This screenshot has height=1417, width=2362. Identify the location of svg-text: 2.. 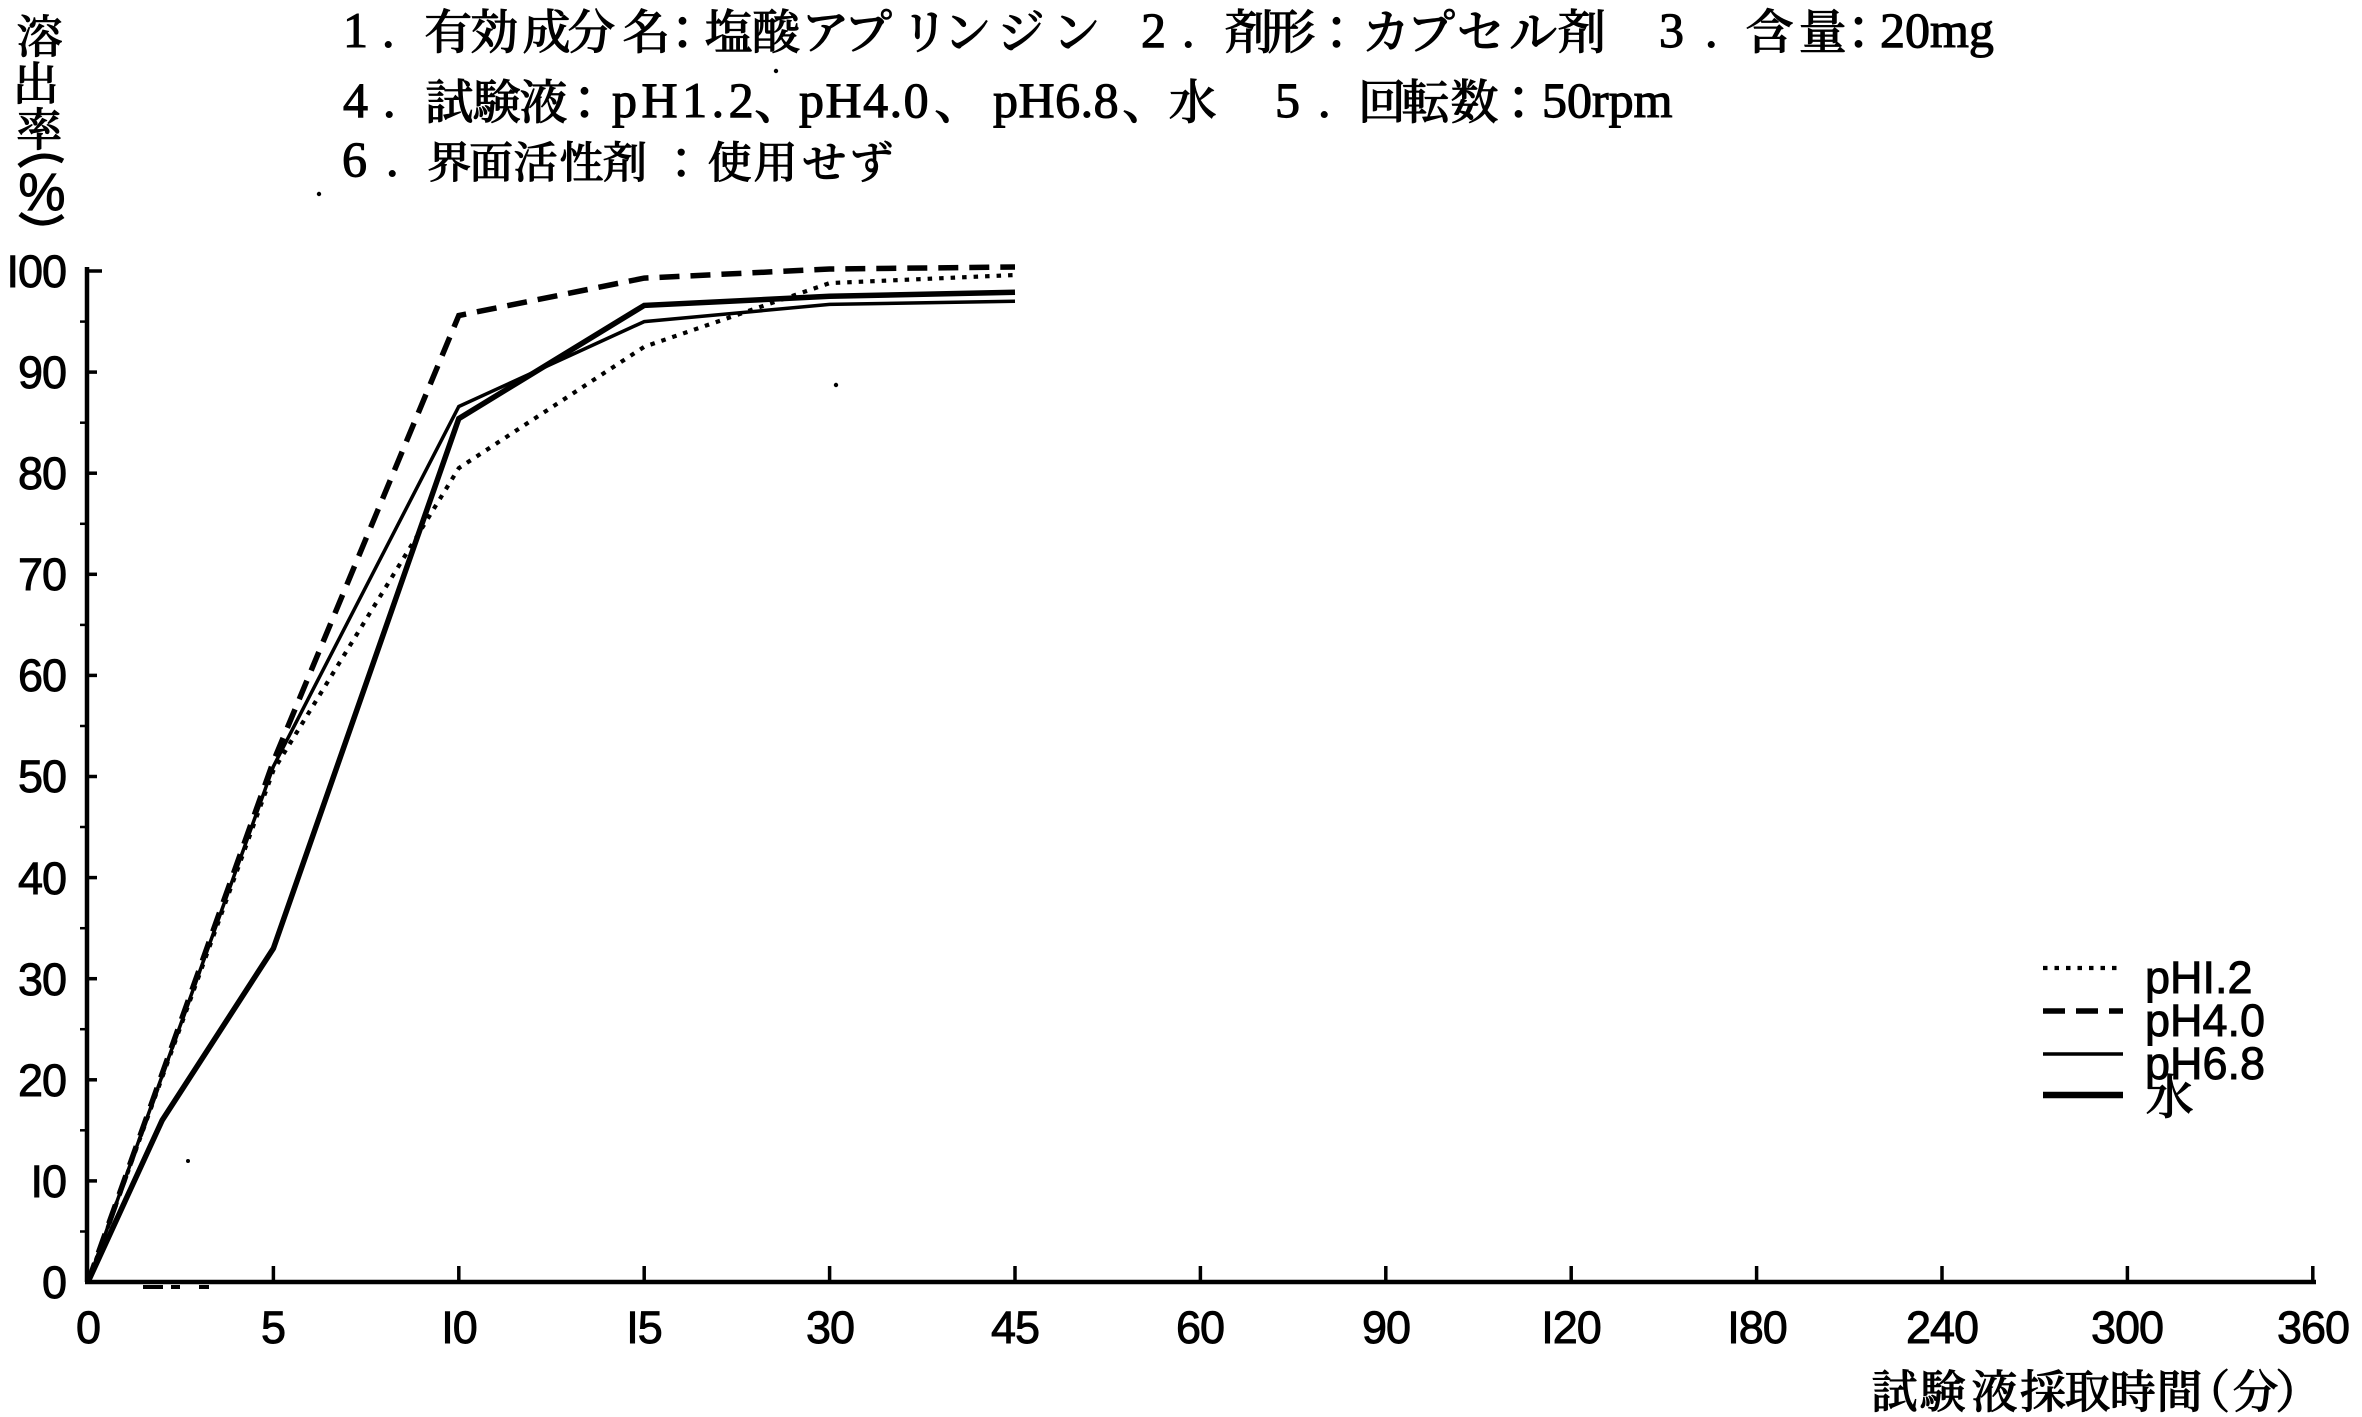
(1176, 30).